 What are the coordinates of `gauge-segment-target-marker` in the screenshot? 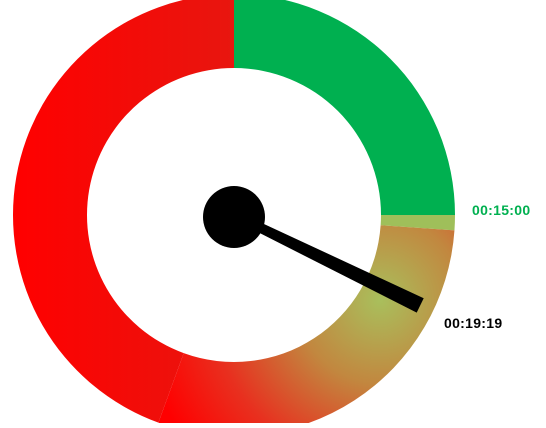 It's located at (417, 223).